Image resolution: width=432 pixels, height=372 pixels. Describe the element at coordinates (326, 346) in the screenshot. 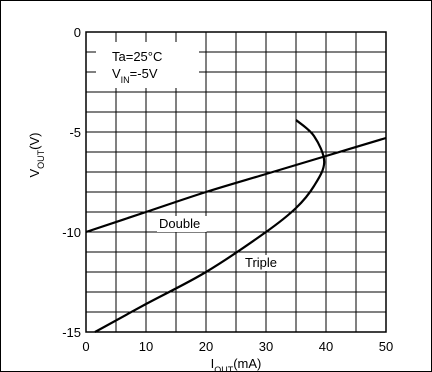

I see `x-tick-label: 40` at that location.